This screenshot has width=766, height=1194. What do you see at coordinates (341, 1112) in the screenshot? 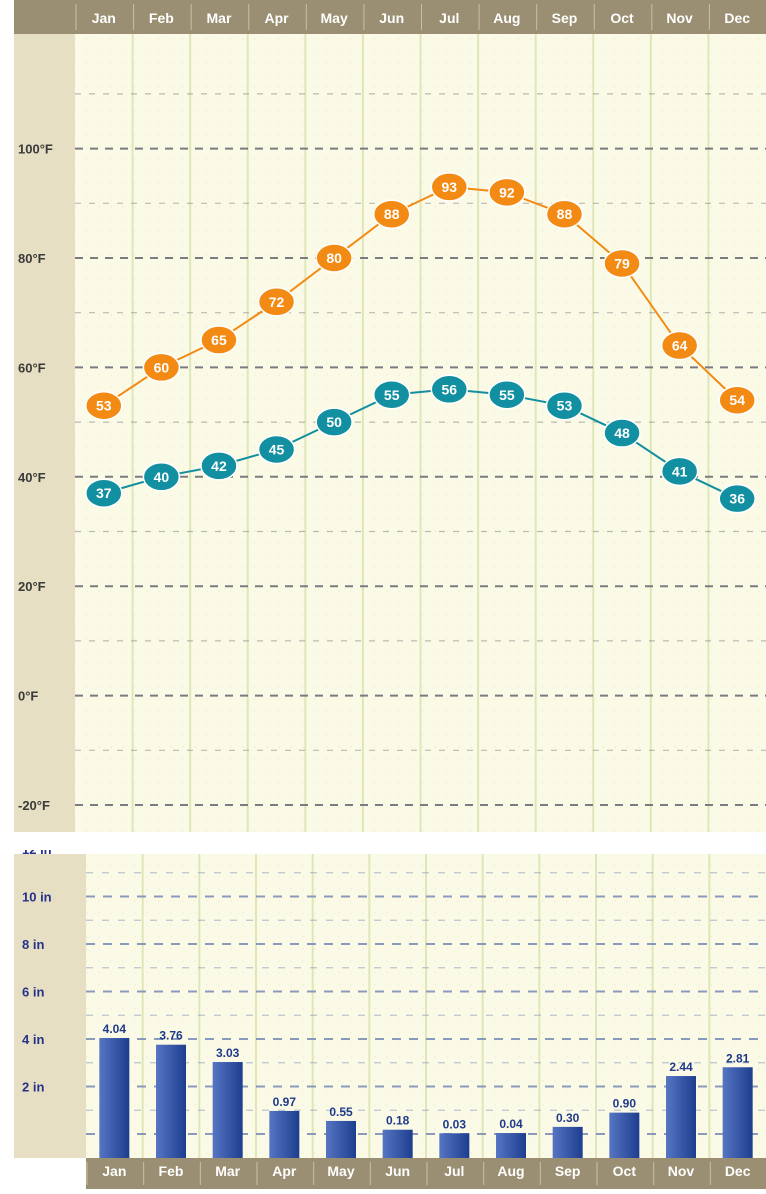
I see `precip-value-label: 0.55` at bounding box center [341, 1112].